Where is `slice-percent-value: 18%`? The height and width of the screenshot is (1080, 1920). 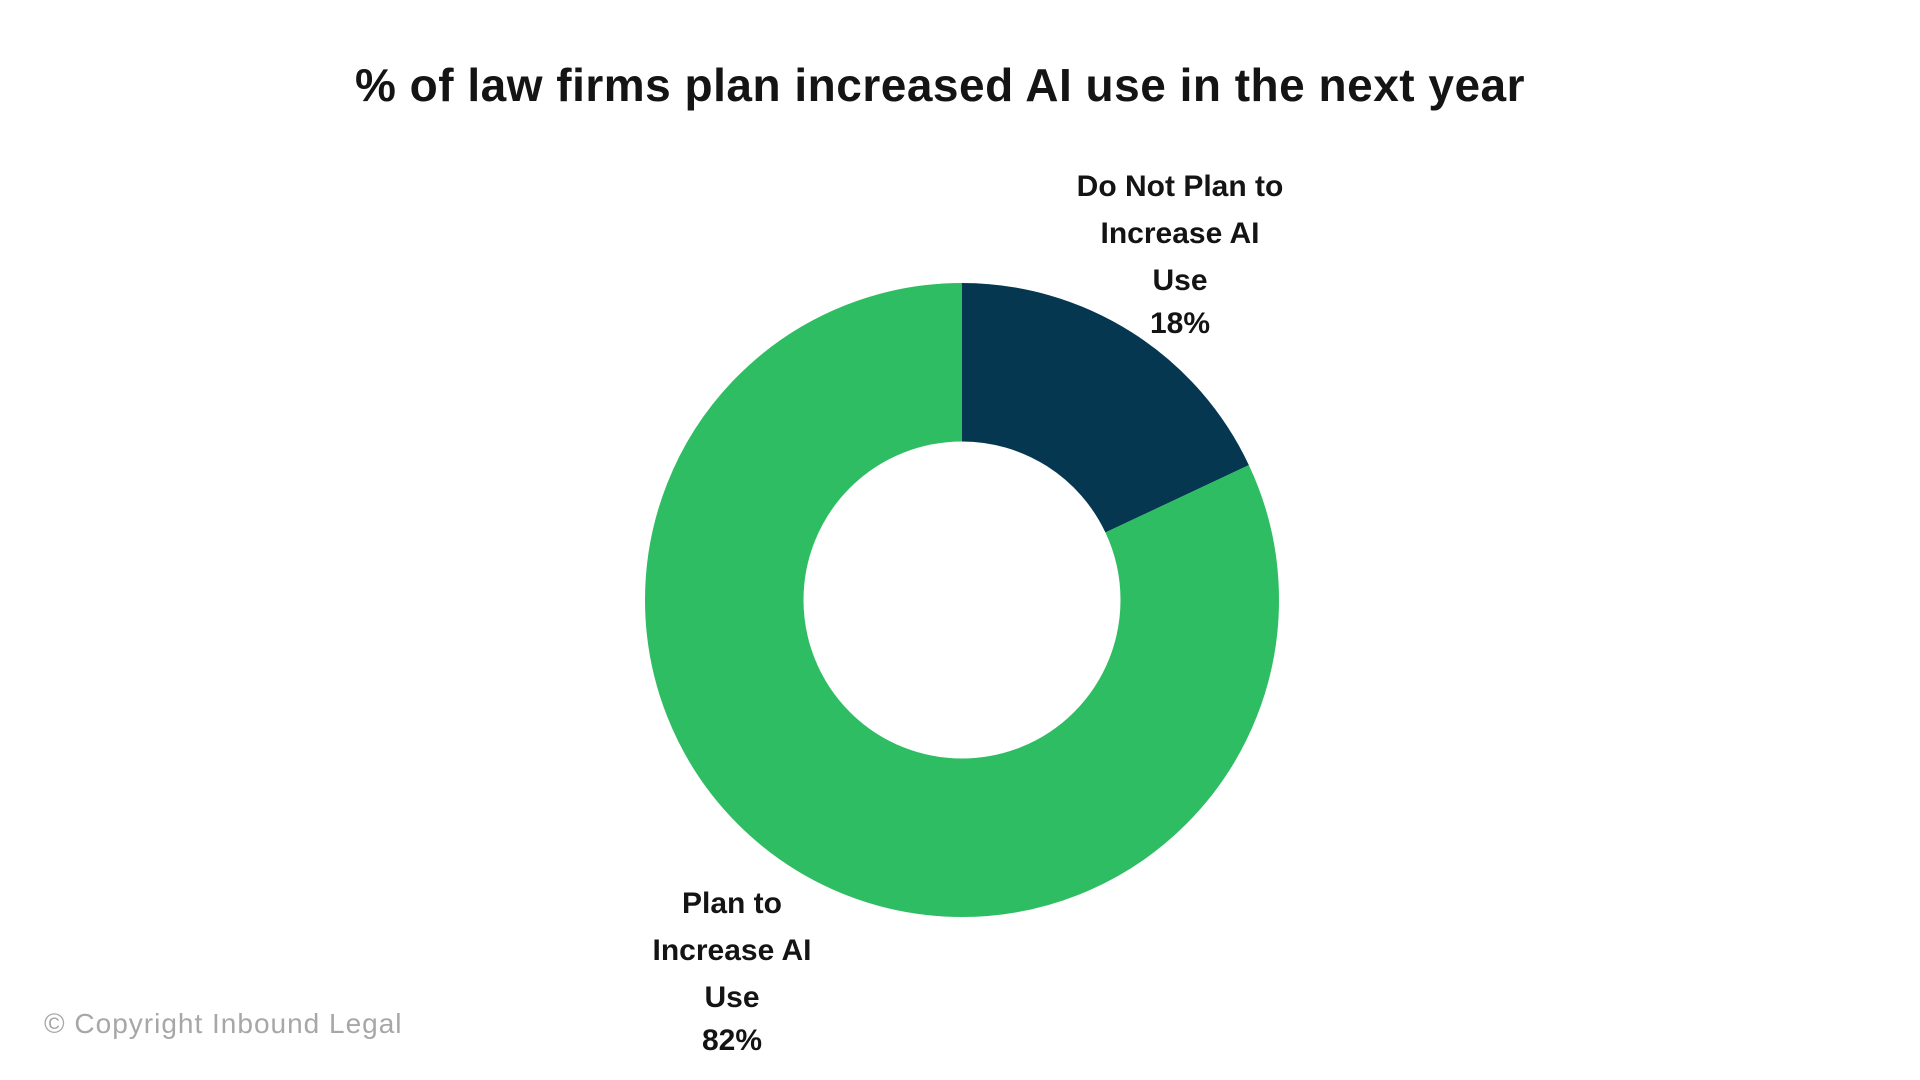
slice-percent-value: 18% is located at coordinates (1180, 323).